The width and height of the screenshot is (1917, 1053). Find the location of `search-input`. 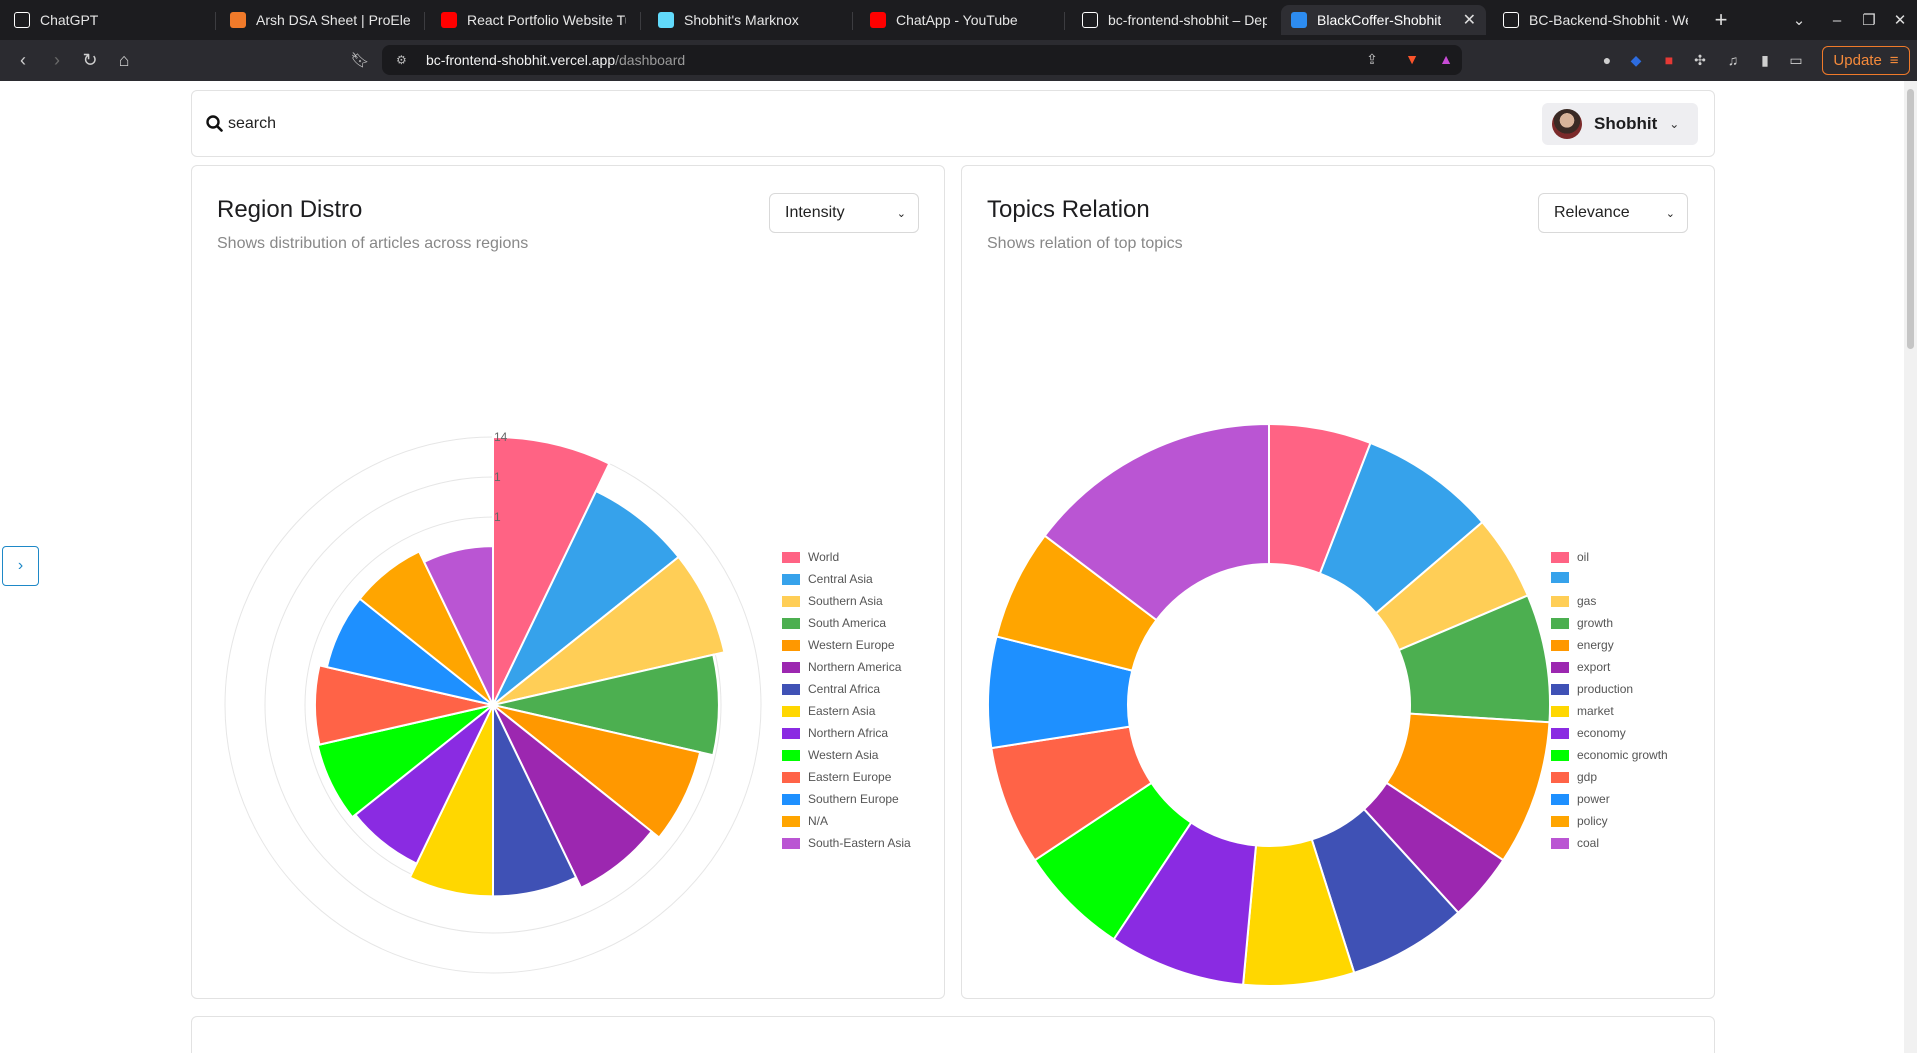

search-input is located at coordinates (528, 124).